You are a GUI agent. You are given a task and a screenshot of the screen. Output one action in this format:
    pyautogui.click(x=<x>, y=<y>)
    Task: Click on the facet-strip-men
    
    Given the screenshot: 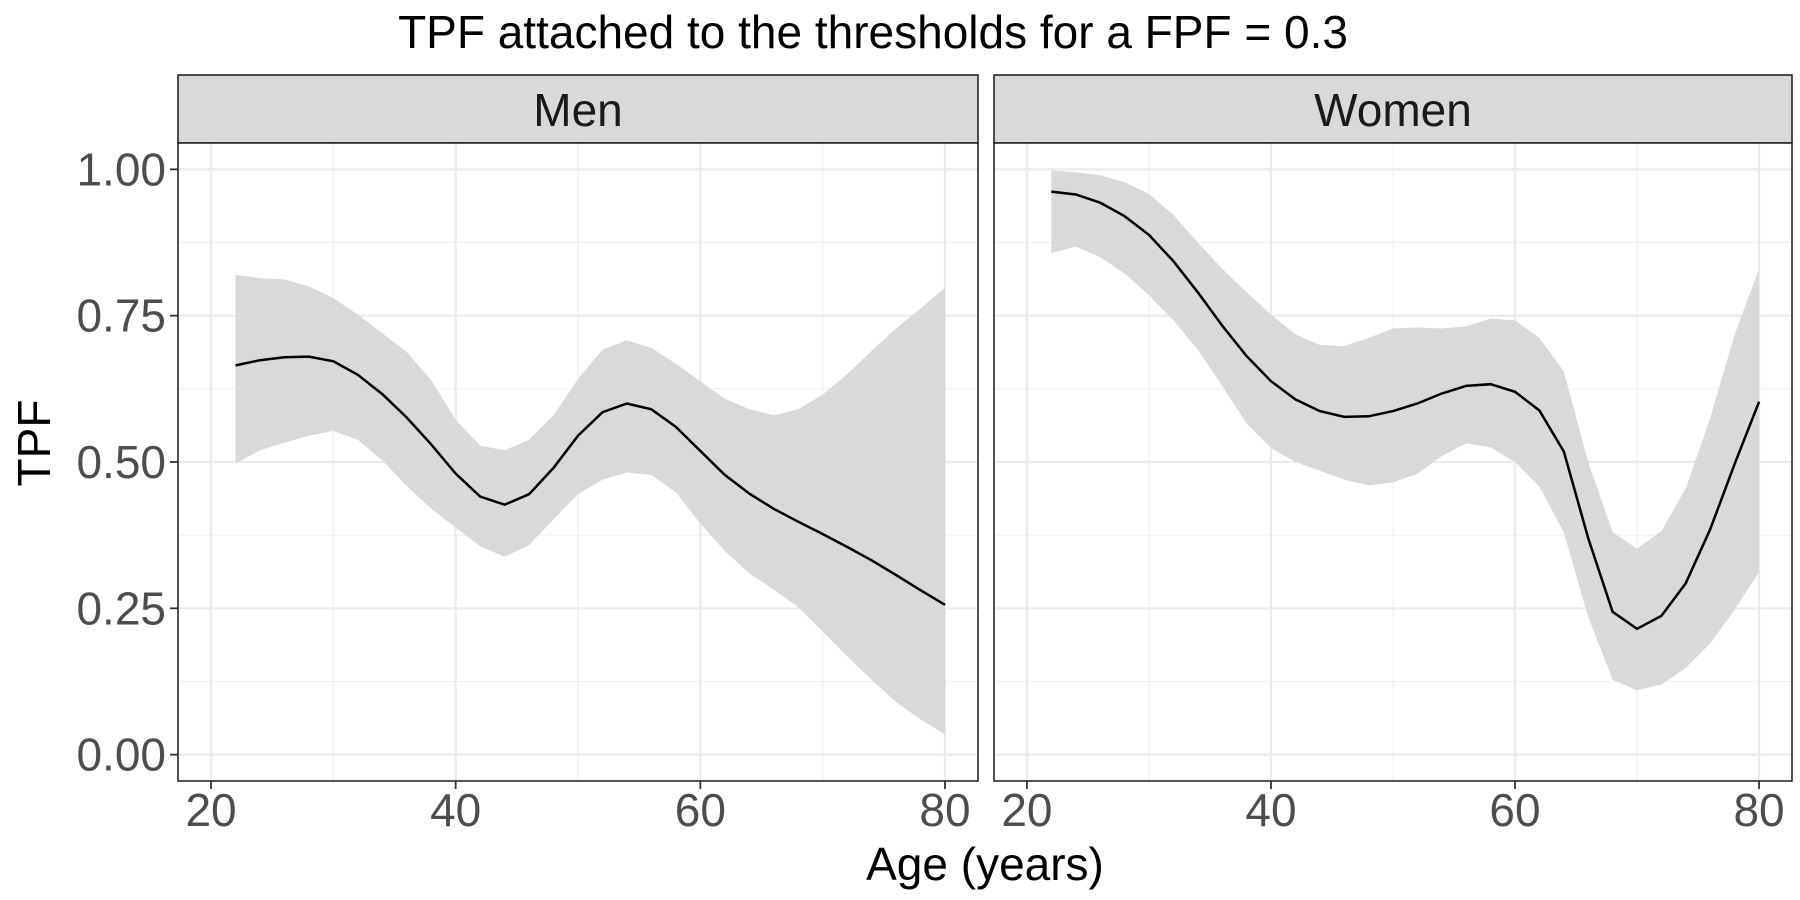 What is the action you would take?
    pyautogui.click(x=578, y=109)
    